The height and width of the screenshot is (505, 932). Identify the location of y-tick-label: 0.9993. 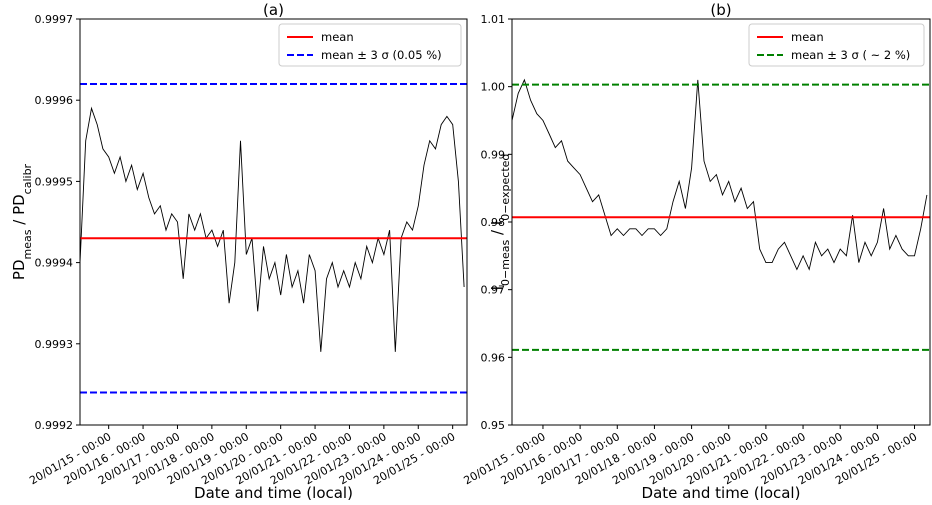
(54, 344).